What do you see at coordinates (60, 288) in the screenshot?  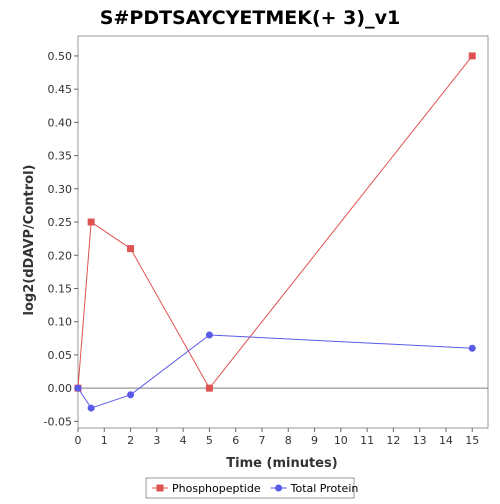 I see `y-tick-label: 0.15` at bounding box center [60, 288].